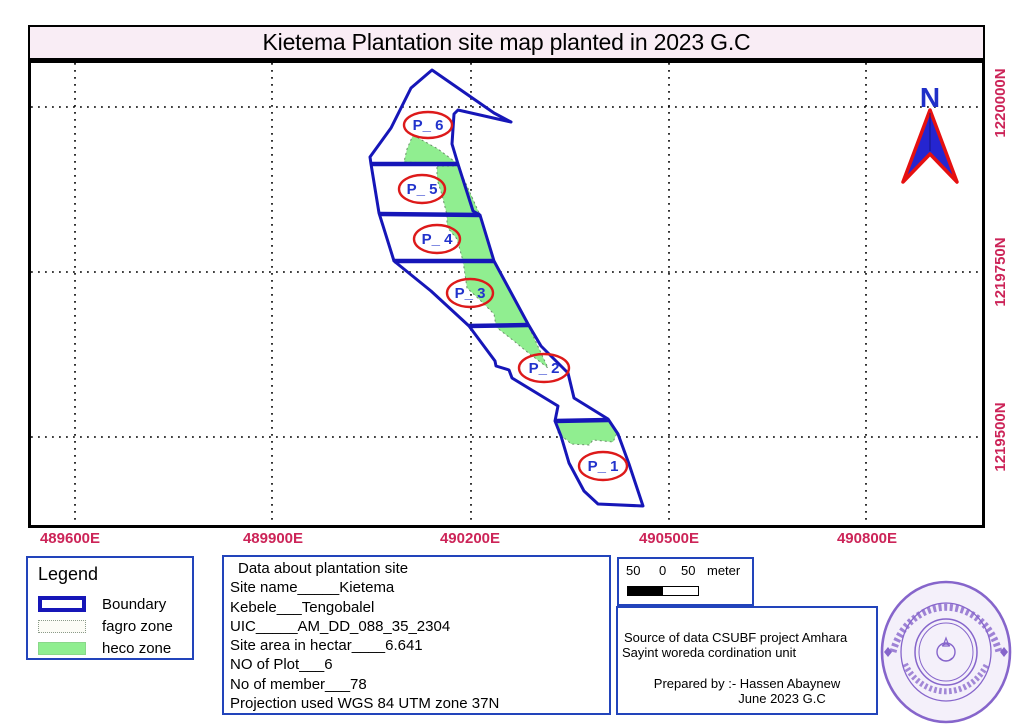 This screenshot has height=726, width=1024. I want to click on site-info-line: UIC_____AM_DD_088_35_2304, so click(340, 626).